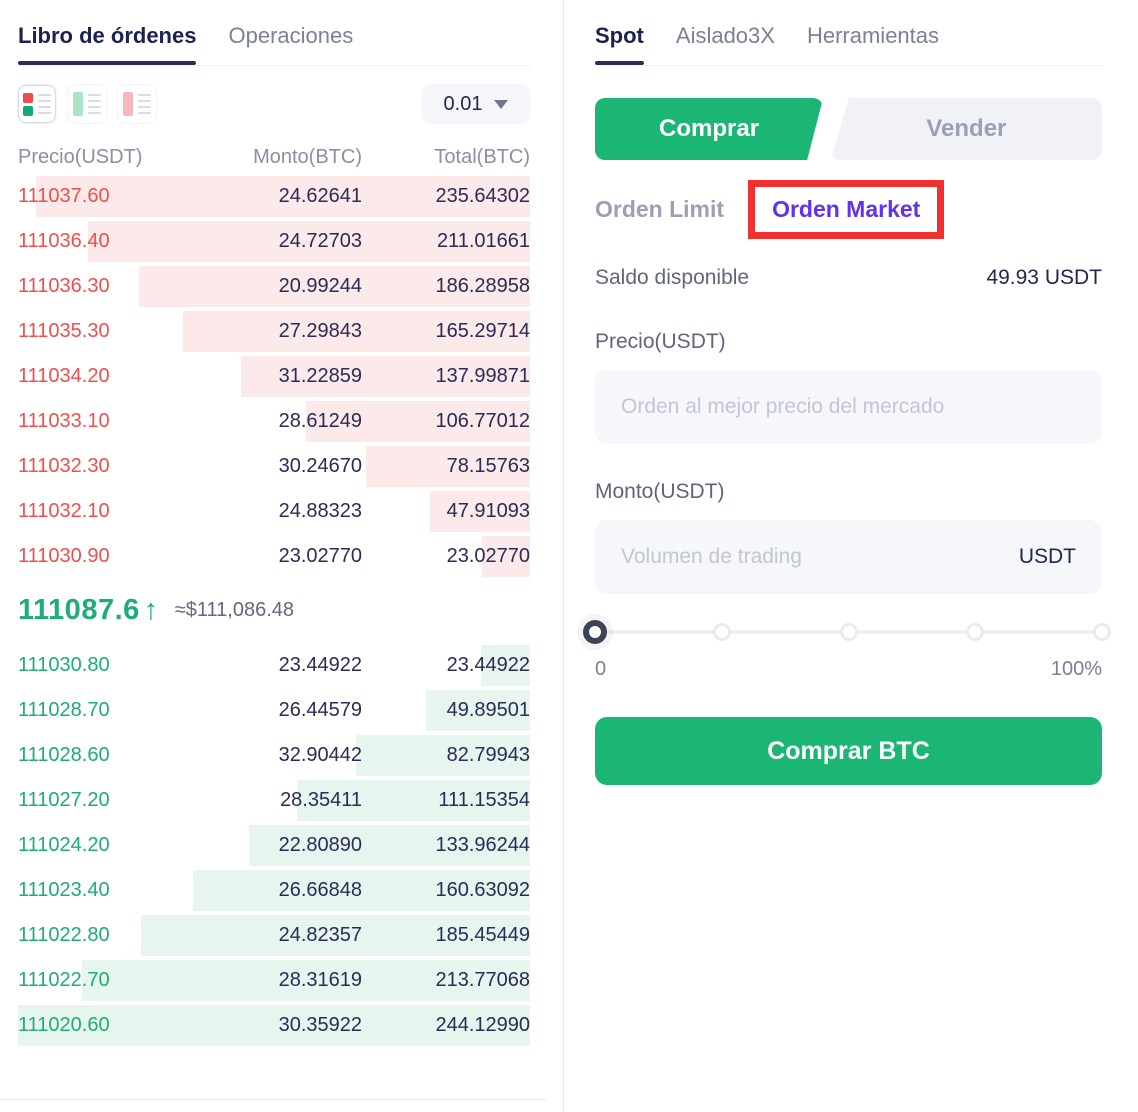  I want to click on precision-dropdown: 0.01, so click(476, 104).